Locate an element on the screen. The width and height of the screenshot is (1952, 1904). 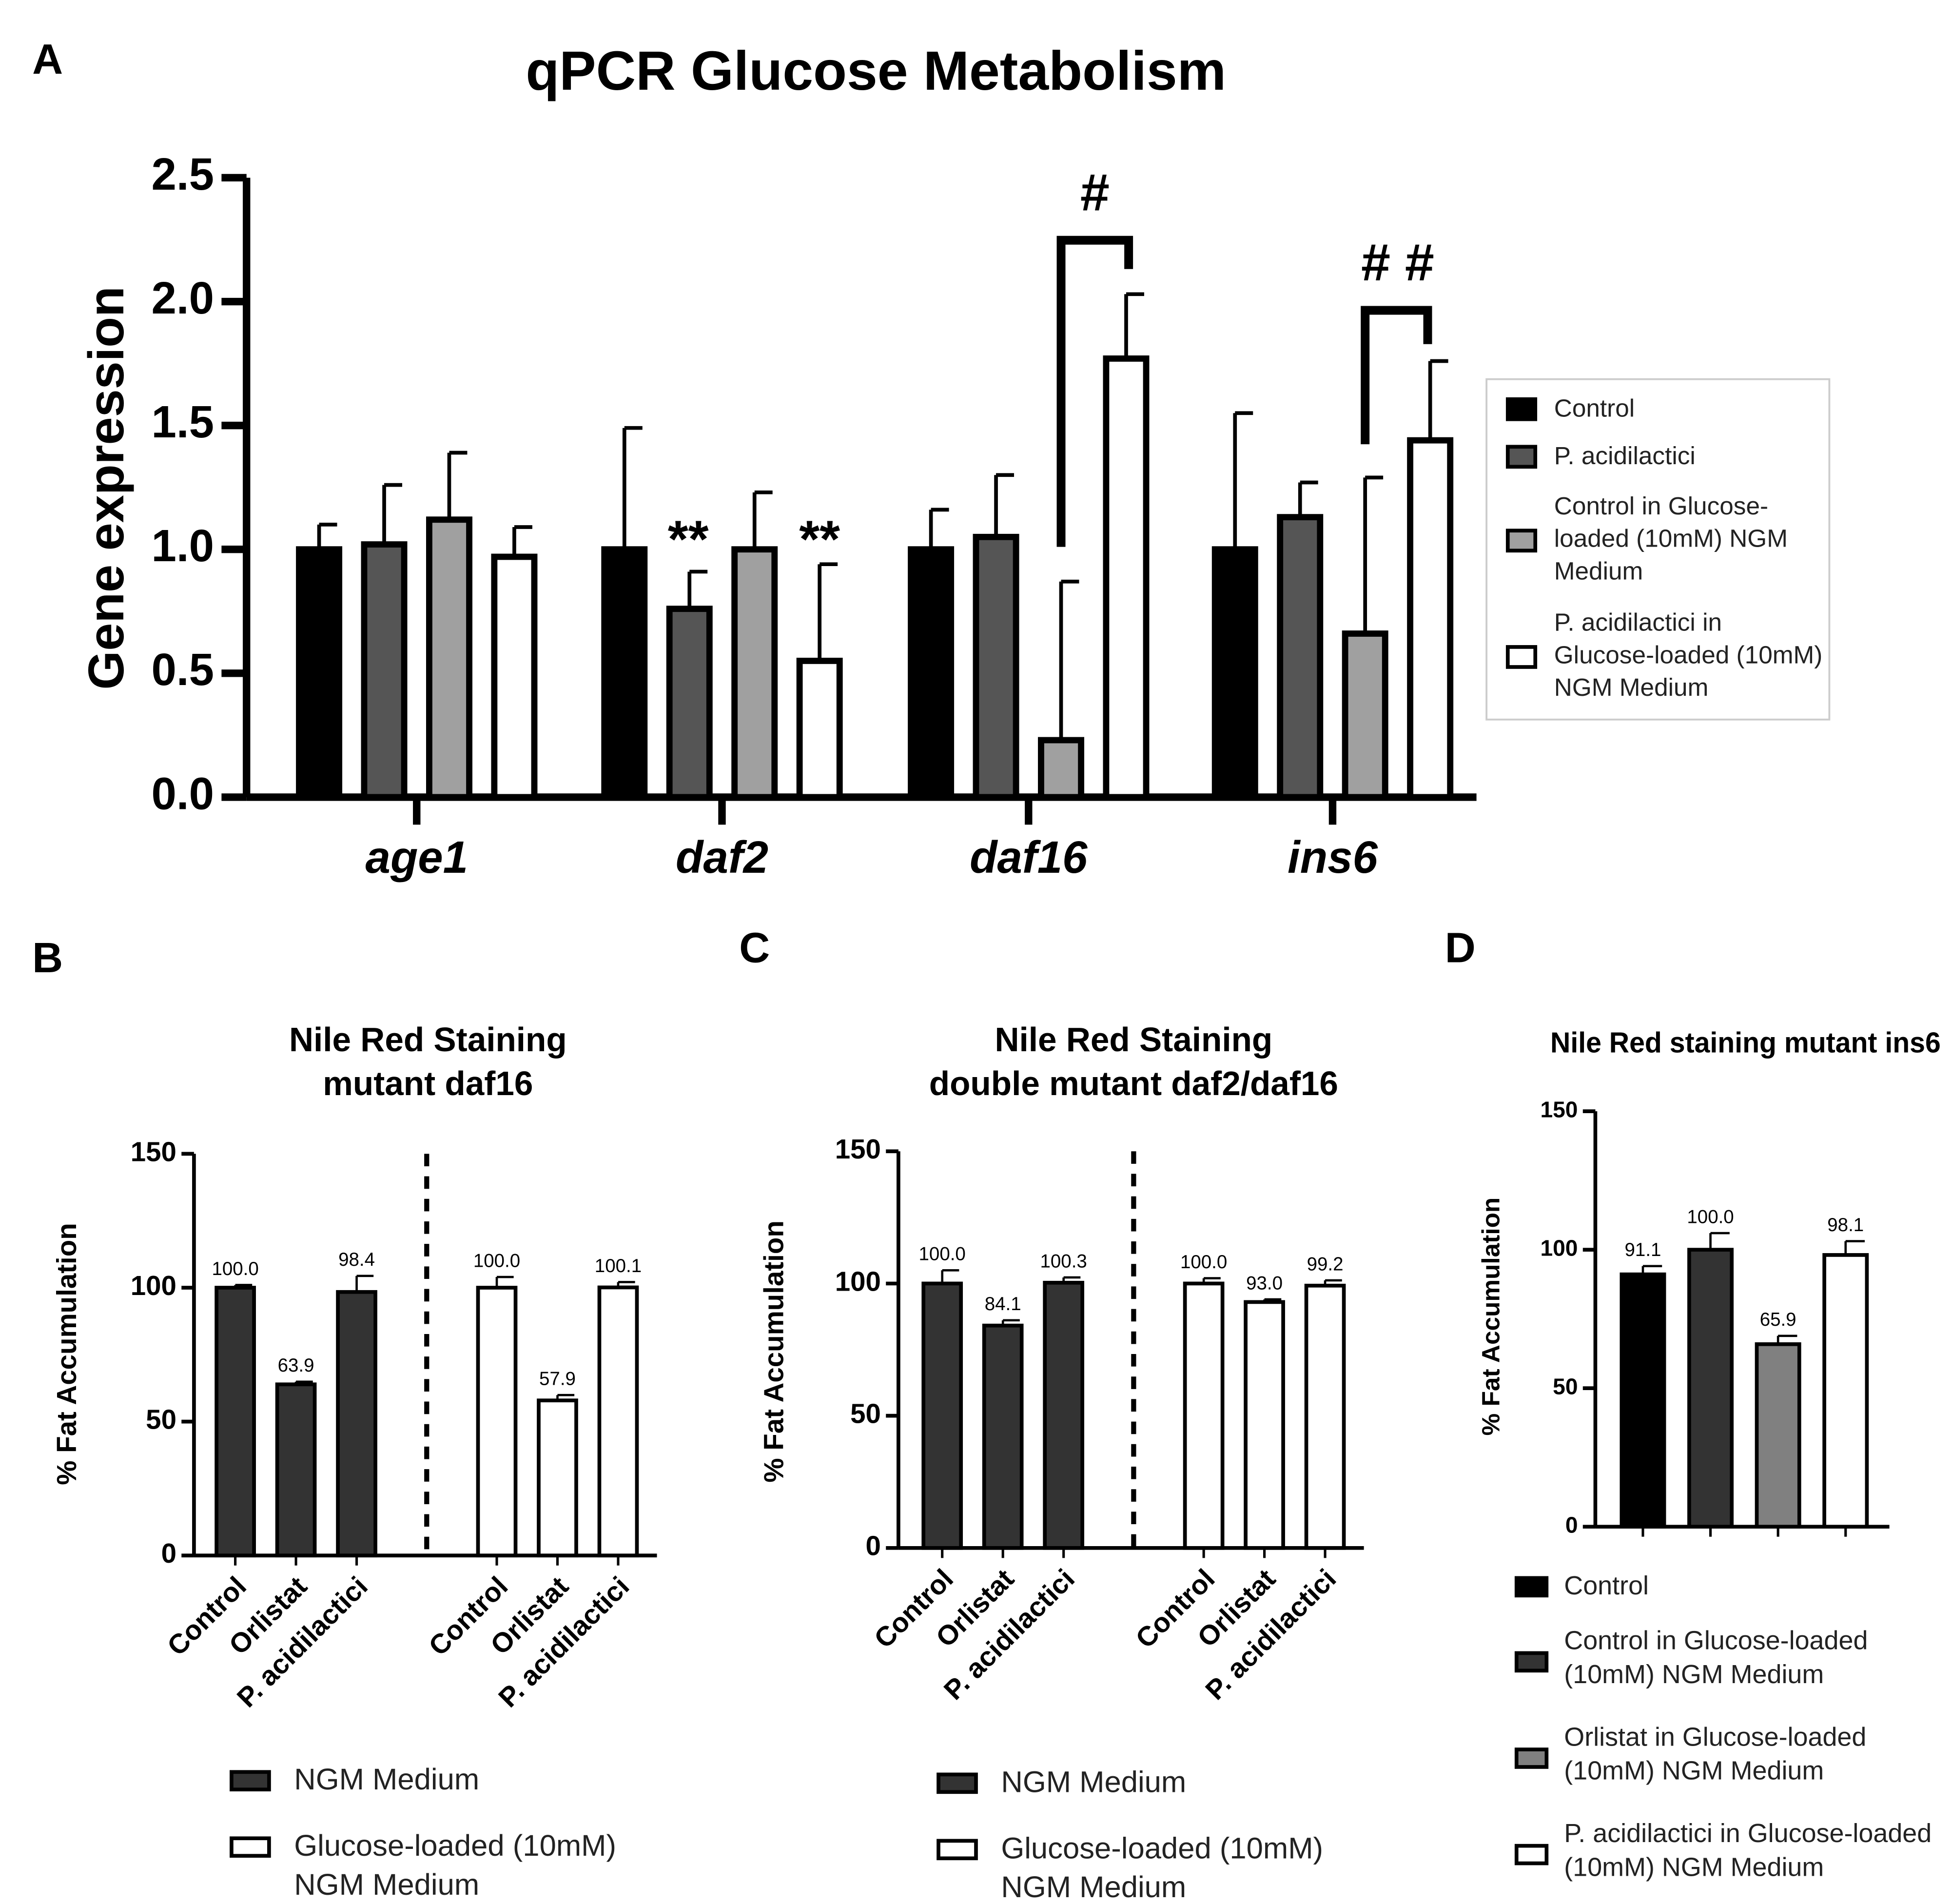
legend-label: Glucose-loaded (10mM) NGM Medium is located at coordinates (1162, 1868).